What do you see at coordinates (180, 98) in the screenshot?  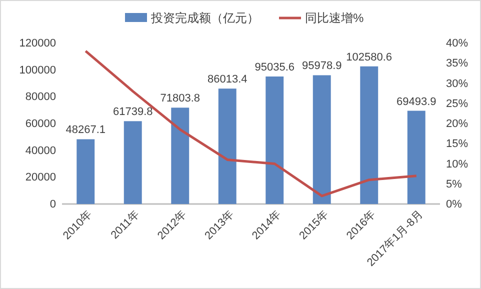 I see `data-label: 71803.8` at bounding box center [180, 98].